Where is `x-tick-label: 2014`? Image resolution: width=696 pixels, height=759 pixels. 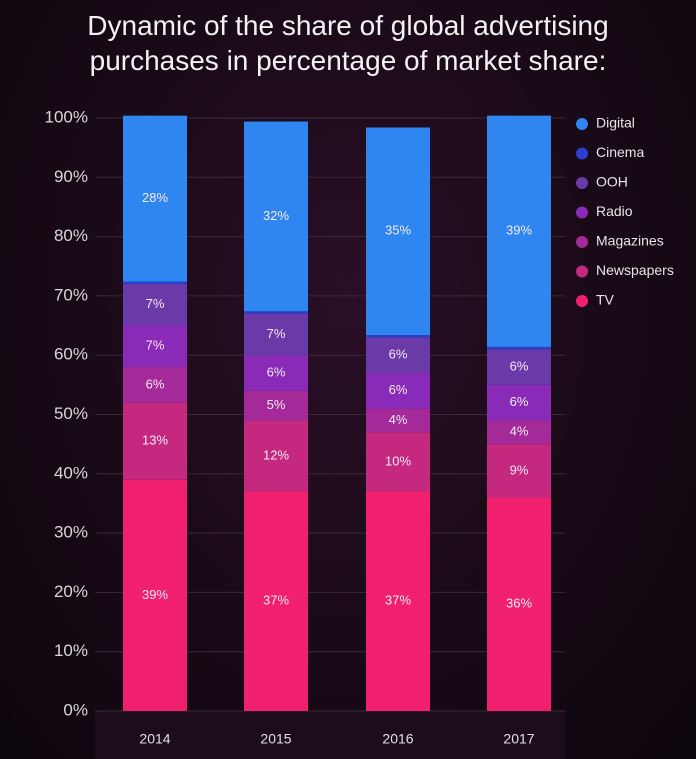 x-tick-label: 2014 is located at coordinates (154, 739).